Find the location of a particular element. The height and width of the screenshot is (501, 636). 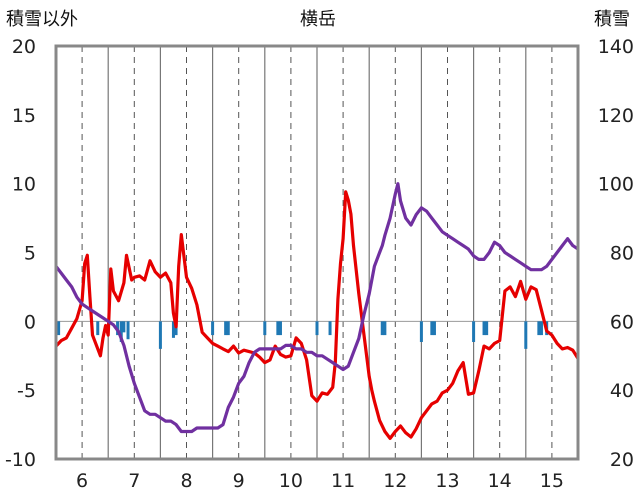

x-tick-label: 12 is located at coordinates (395, 481).